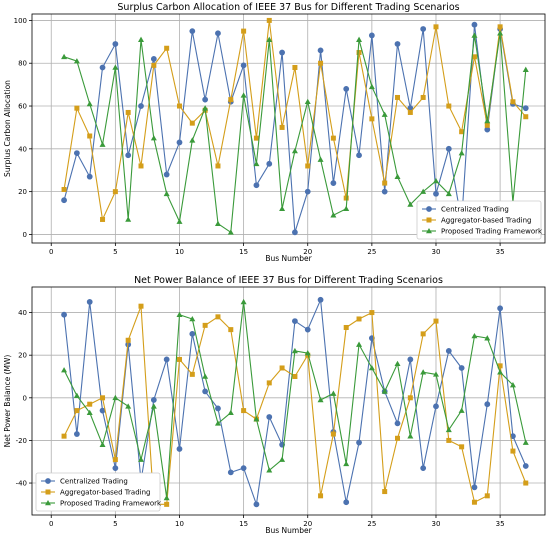 The width and height of the screenshot is (550, 537). I want to click on x-tick-label: 0, so click(51, 524).